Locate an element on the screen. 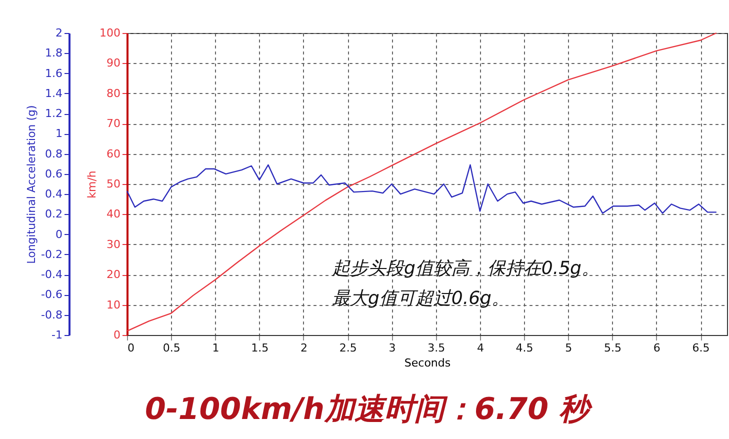 Image resolution: width=729 pixels, height=439 pixels. y-tick-label: 90 is located at coordinates (113, 63).